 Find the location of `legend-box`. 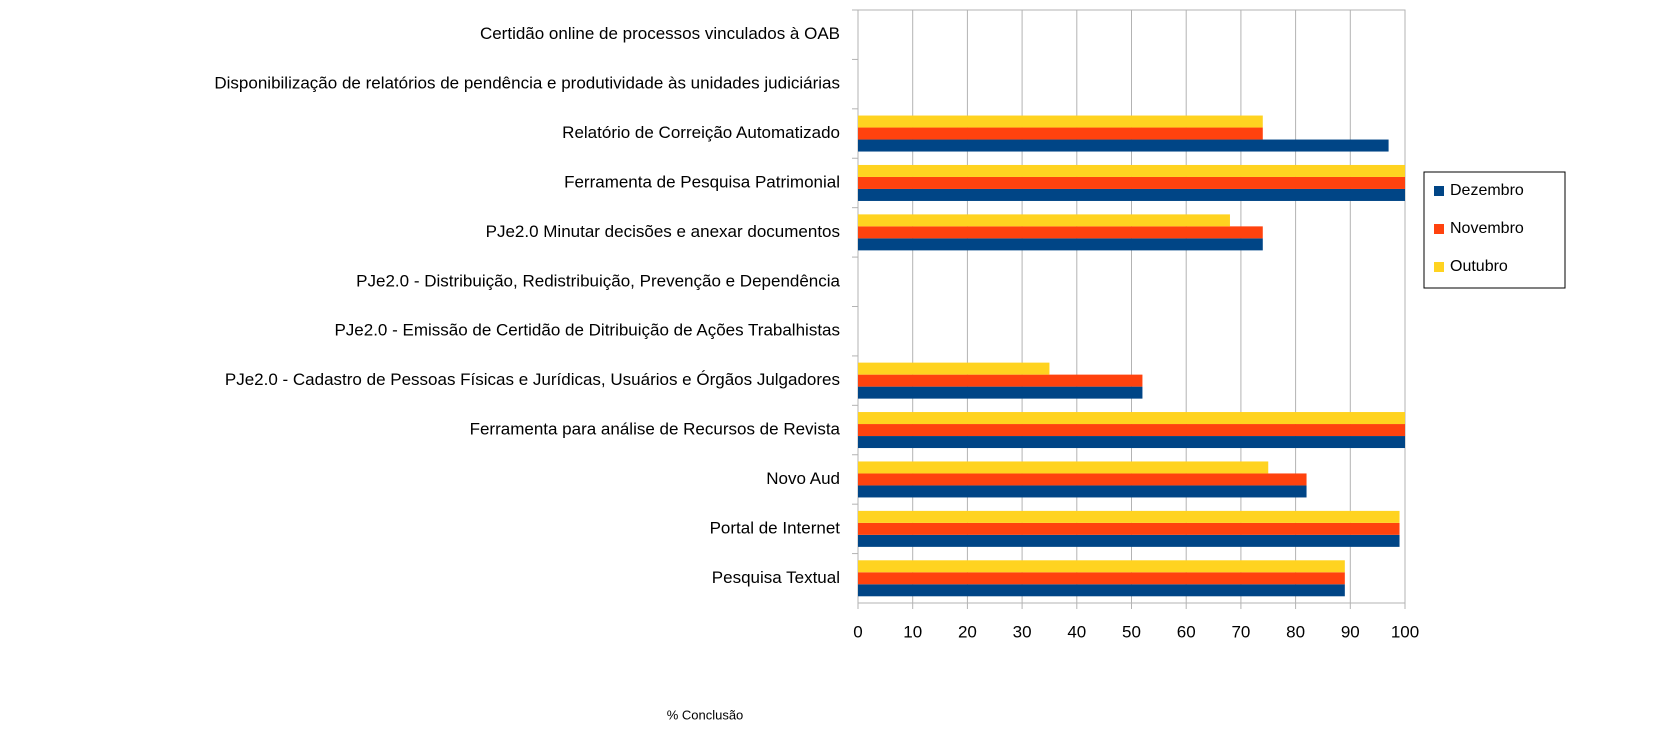

legend-box is located at coordinates (1494, 230).